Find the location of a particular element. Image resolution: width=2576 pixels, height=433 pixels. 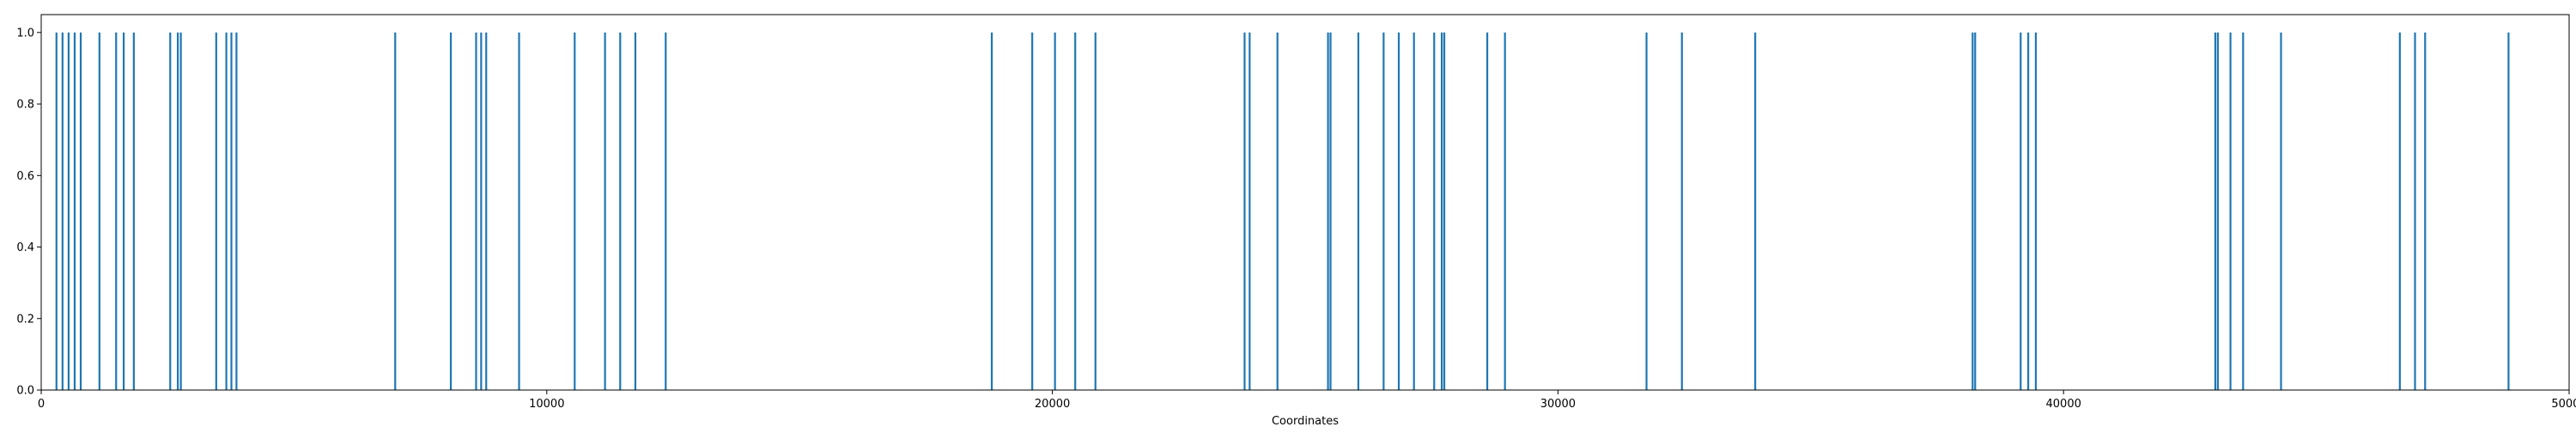

y-tick-label: 0.0 is located at coordinates (25, 391).